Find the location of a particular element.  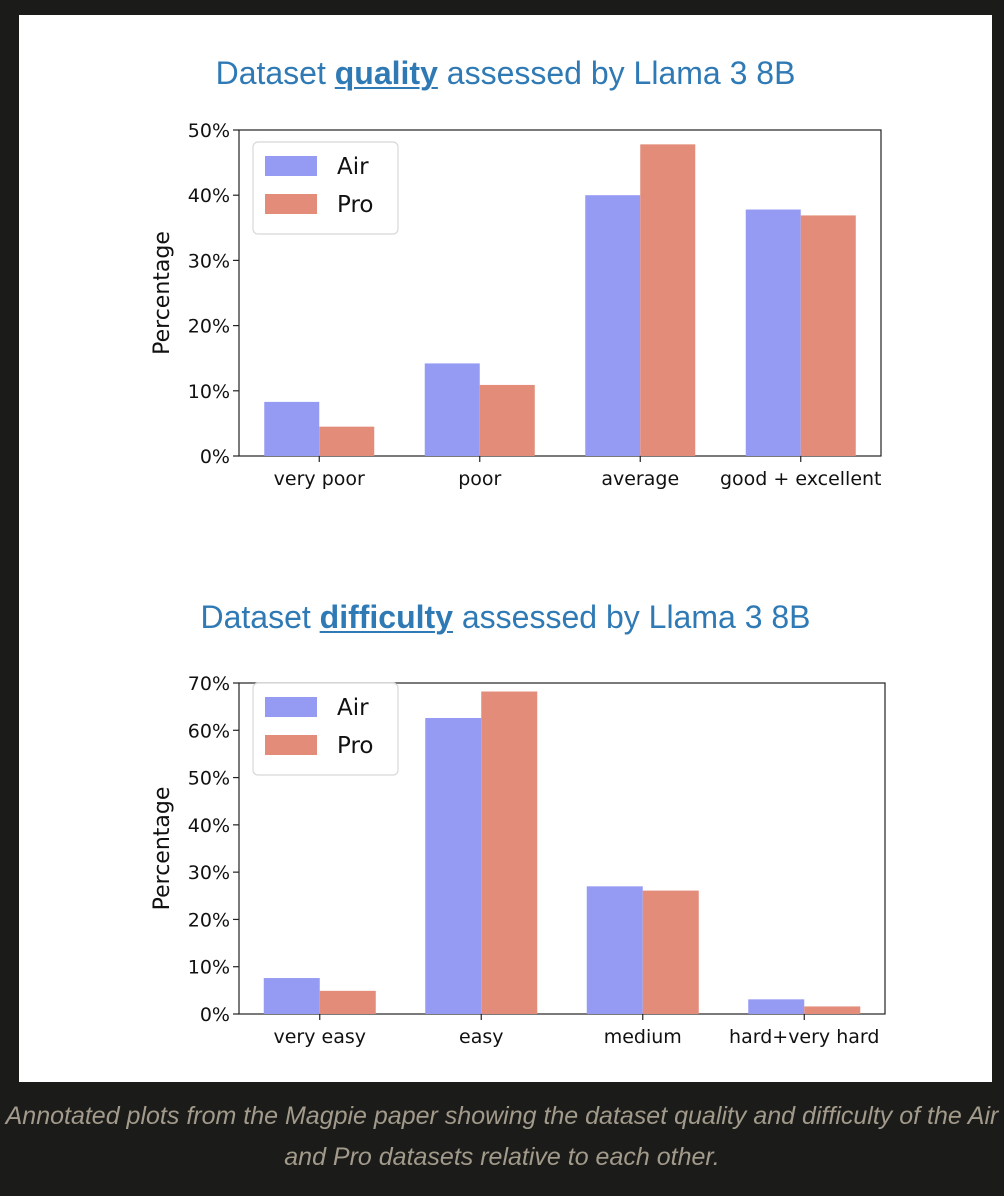

bar-air-good-excellent is located at coordinates (773, 332).